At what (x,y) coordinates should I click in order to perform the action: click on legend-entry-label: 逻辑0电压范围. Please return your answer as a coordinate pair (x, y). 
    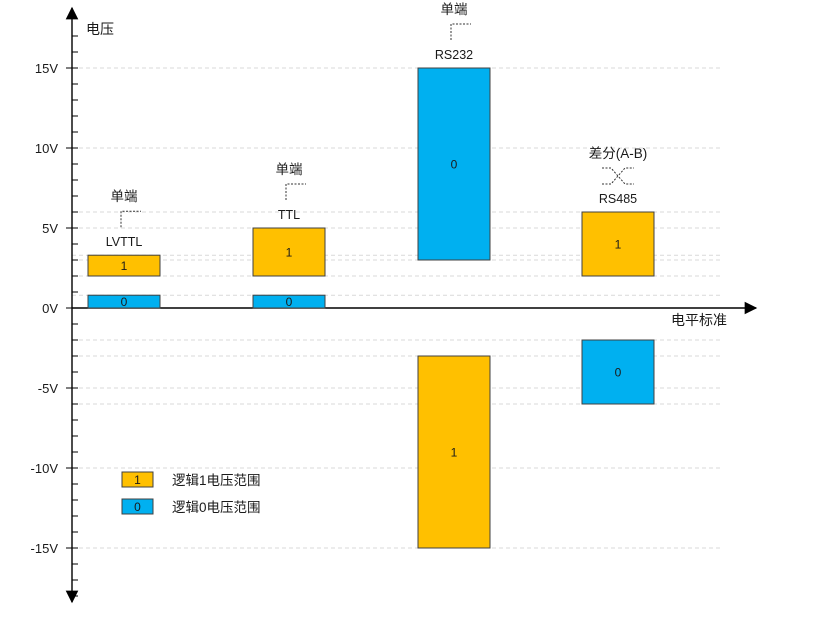
    Looking at the image, I should click on (216, 507).